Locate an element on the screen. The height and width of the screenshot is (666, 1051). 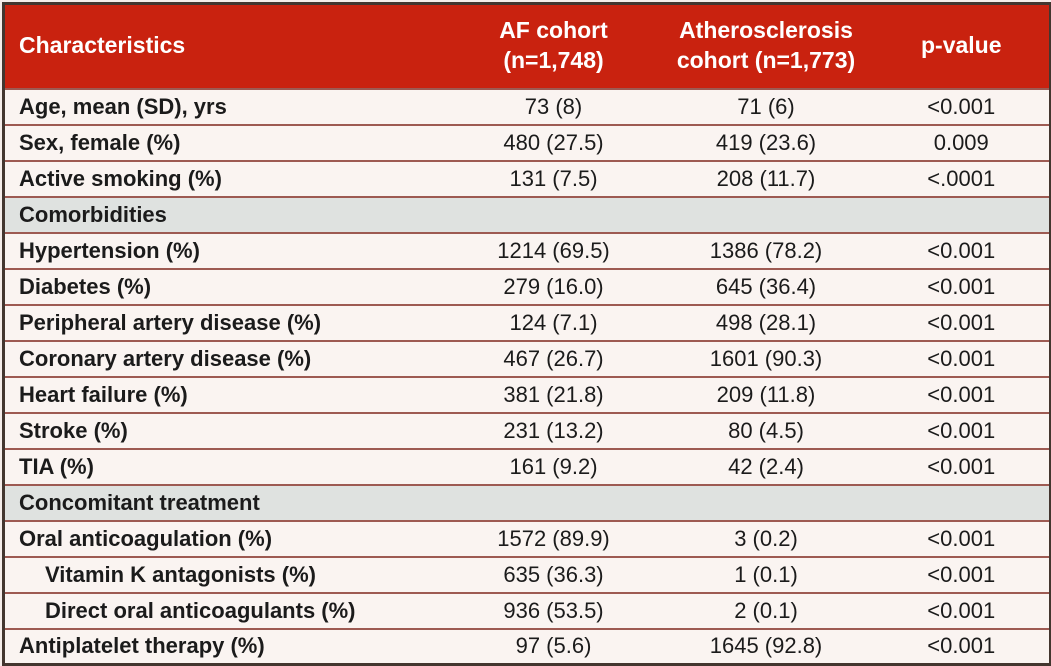
af-cohort-value: 73 (8) is located at coordinates (553, 106).